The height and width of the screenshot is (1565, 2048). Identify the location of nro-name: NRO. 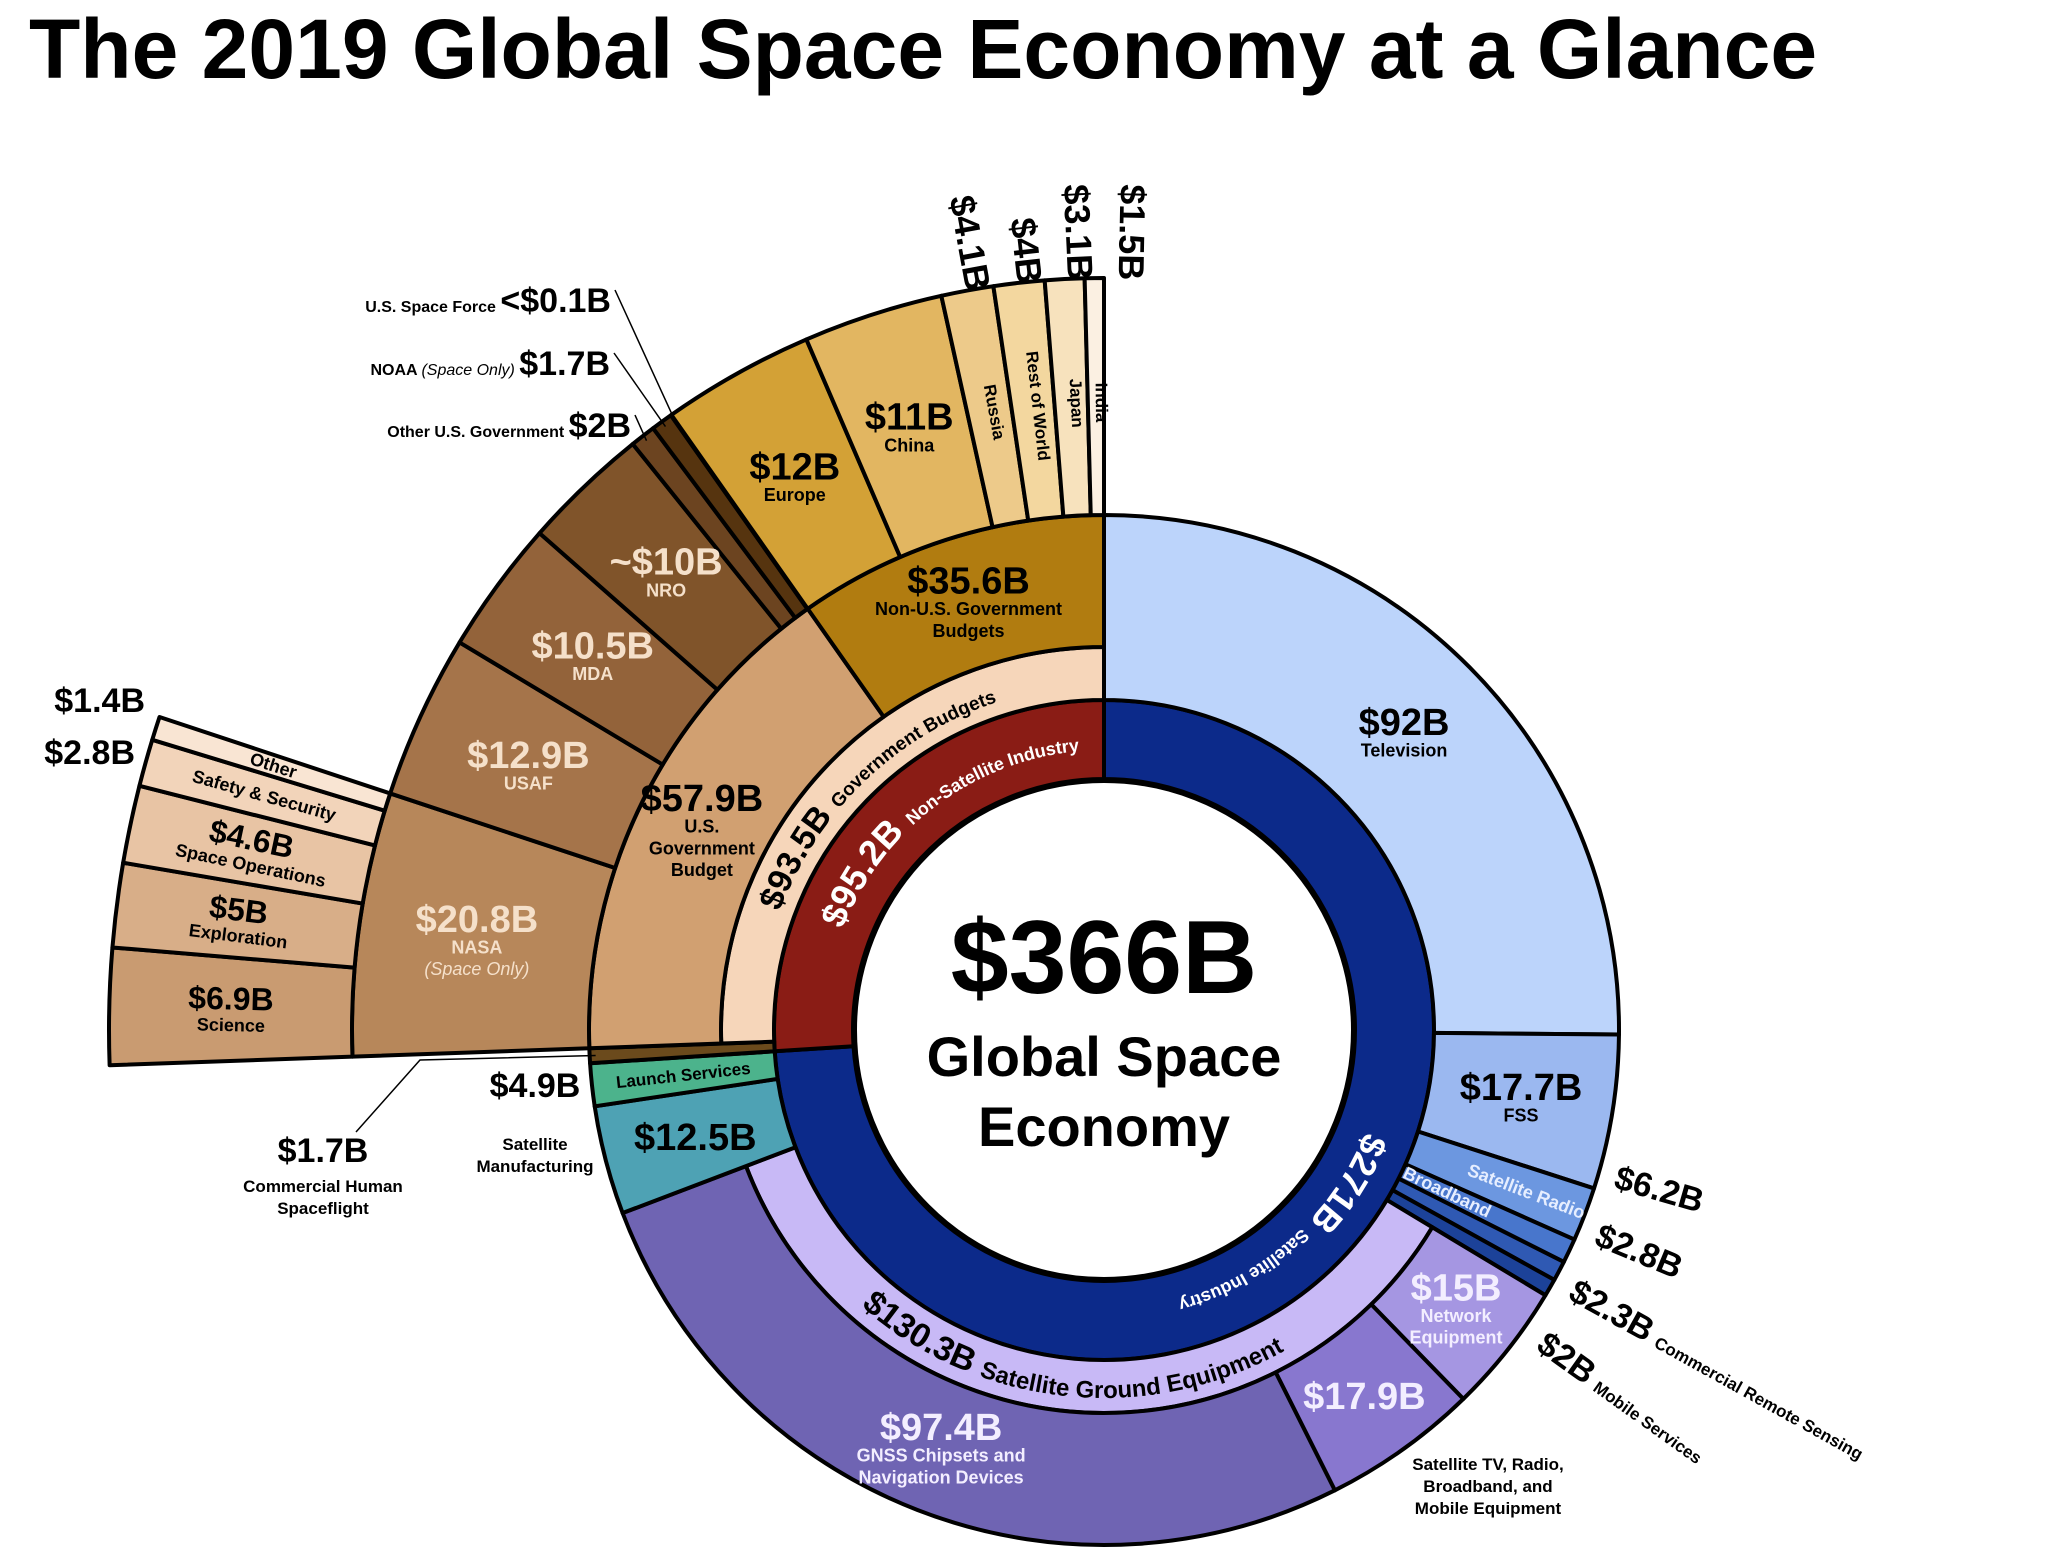
(666, 590).